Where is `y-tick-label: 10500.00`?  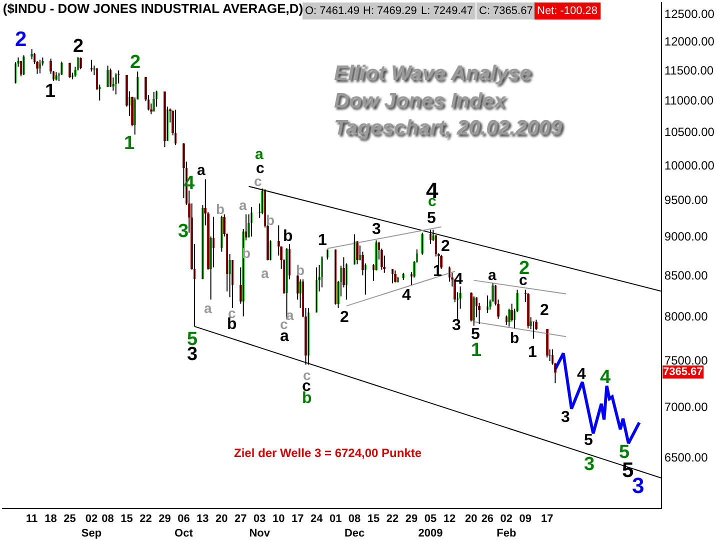
y-tick-label: 10500.00 is located at coordinates (689, 132).